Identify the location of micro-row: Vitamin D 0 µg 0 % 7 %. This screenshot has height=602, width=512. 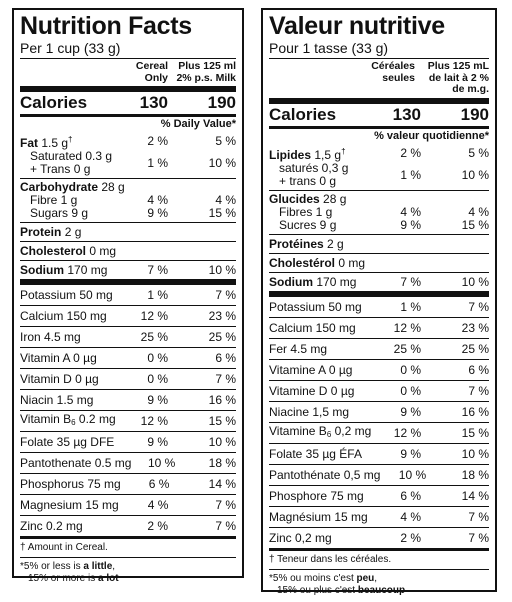
(128, 379).